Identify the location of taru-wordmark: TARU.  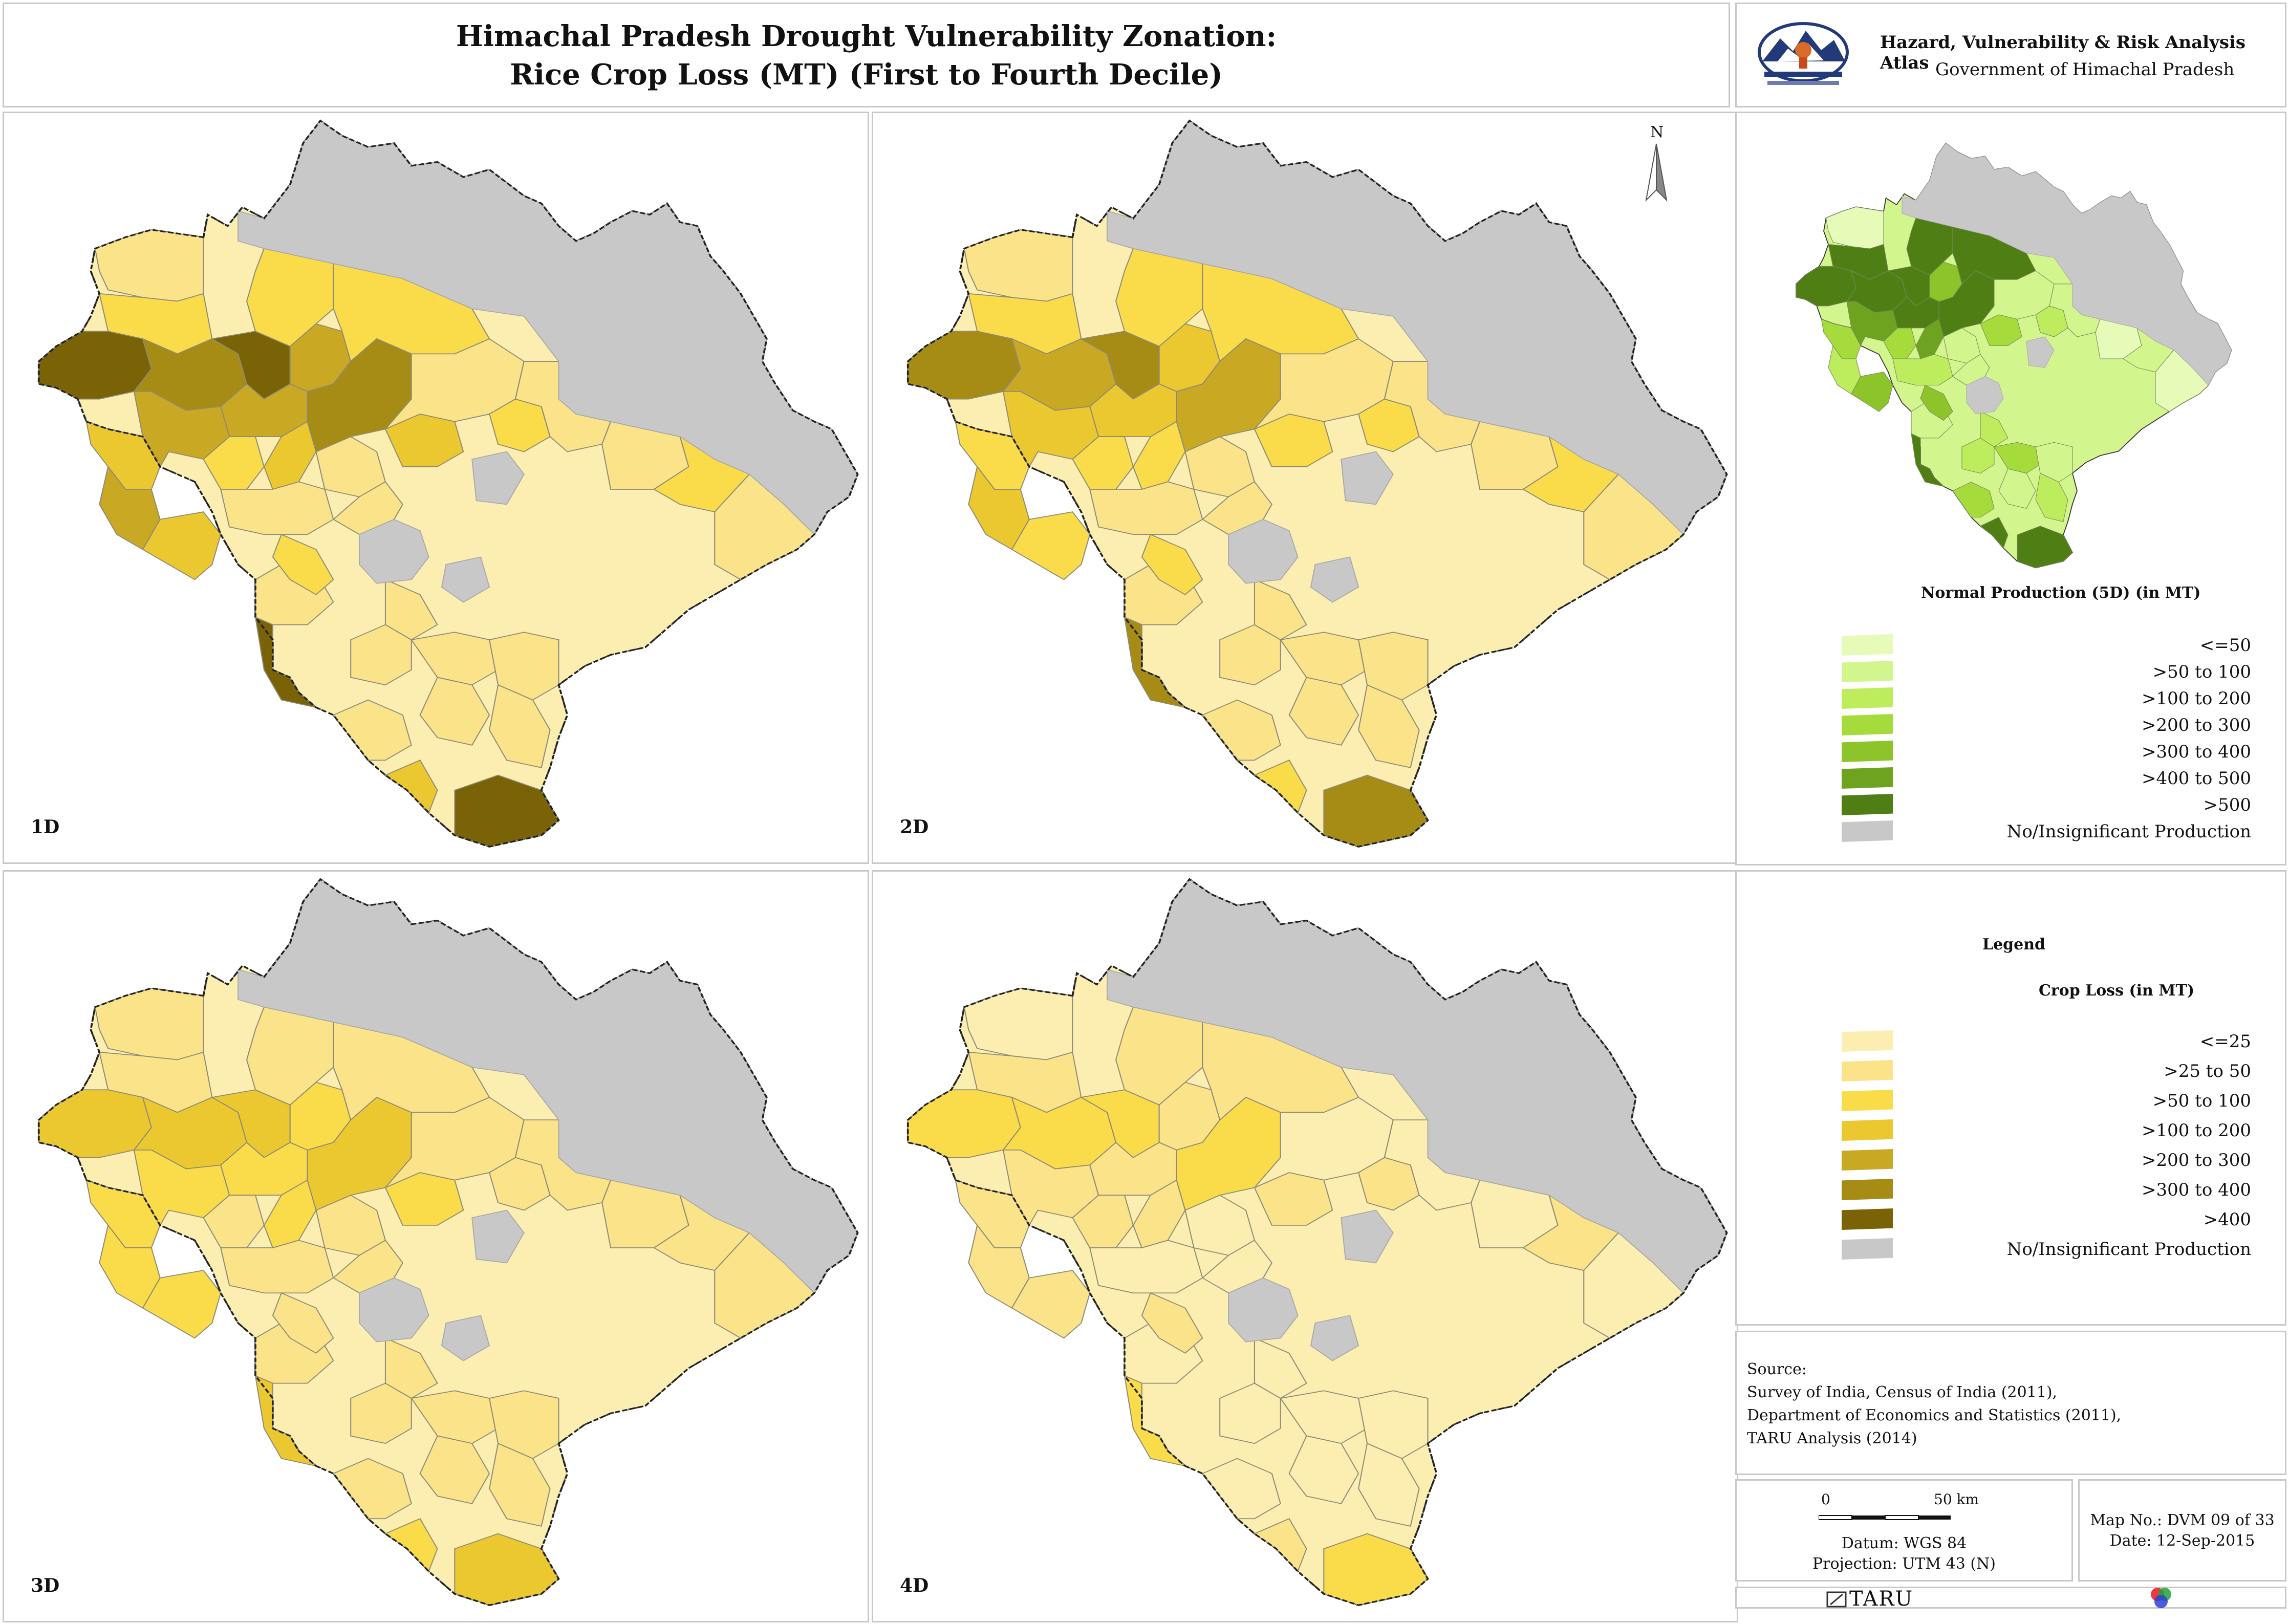
(1881, 1599).